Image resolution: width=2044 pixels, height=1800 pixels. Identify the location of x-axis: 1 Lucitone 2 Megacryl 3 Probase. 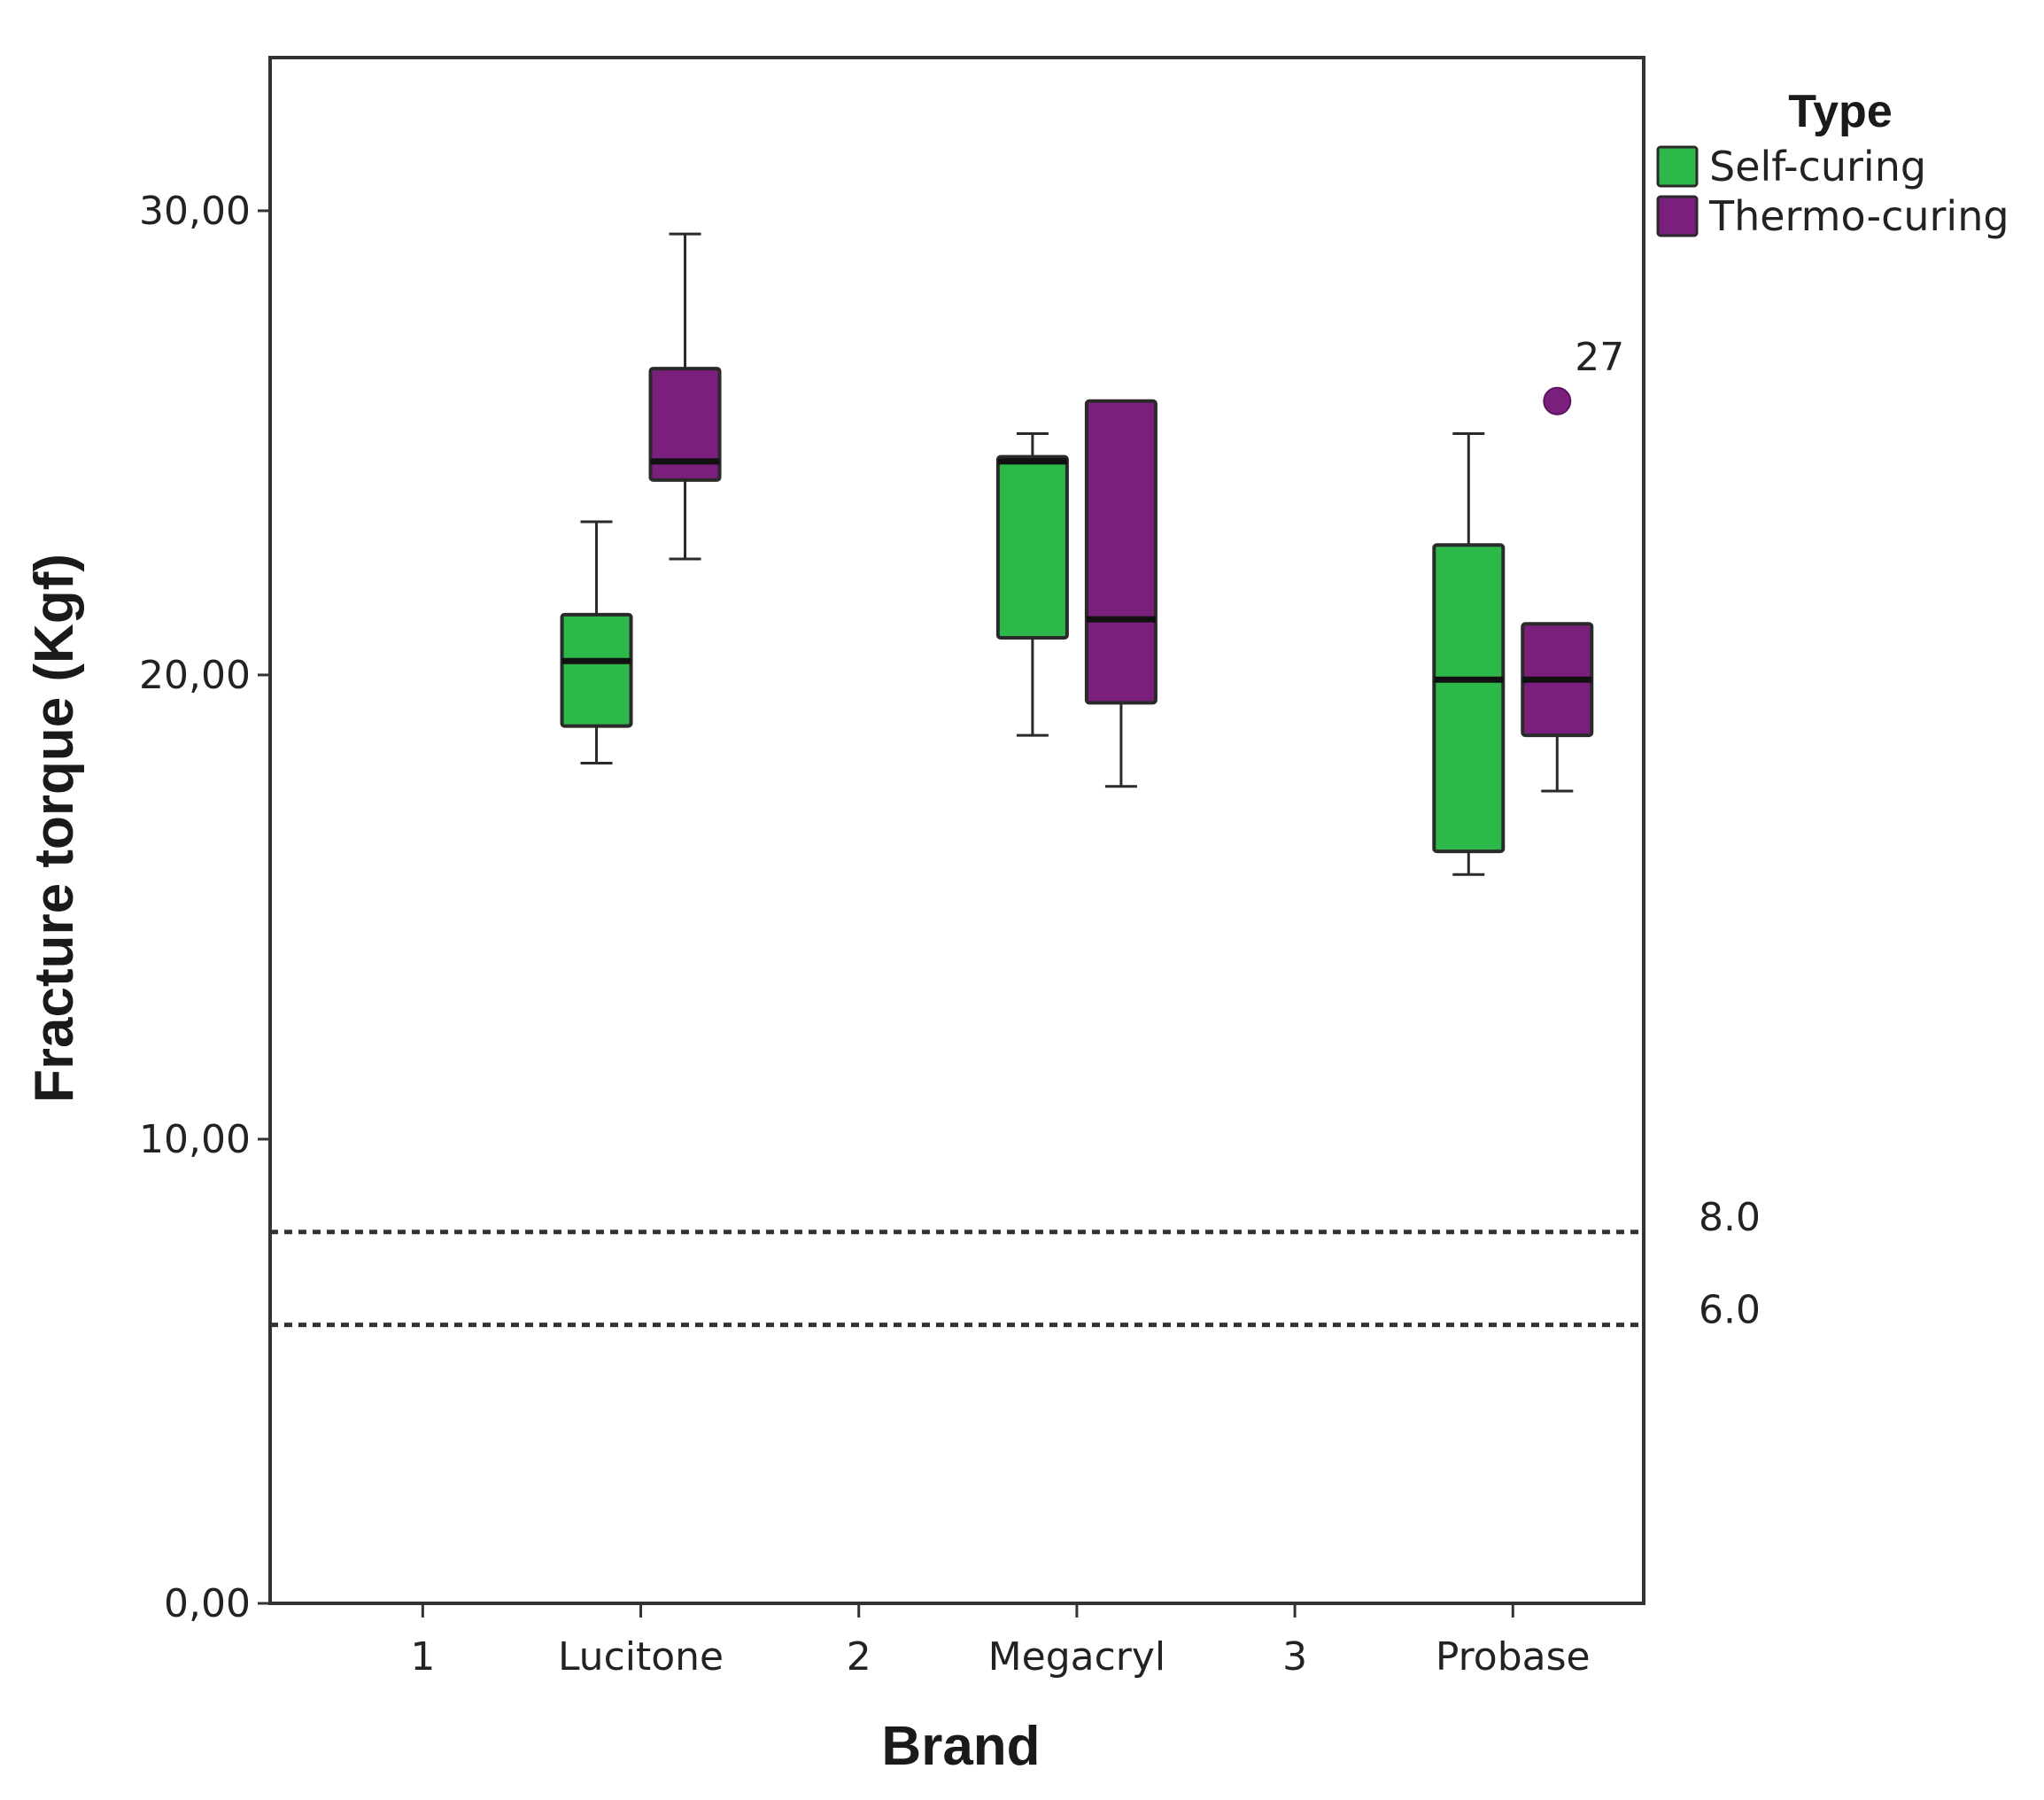
(1001, 1641).